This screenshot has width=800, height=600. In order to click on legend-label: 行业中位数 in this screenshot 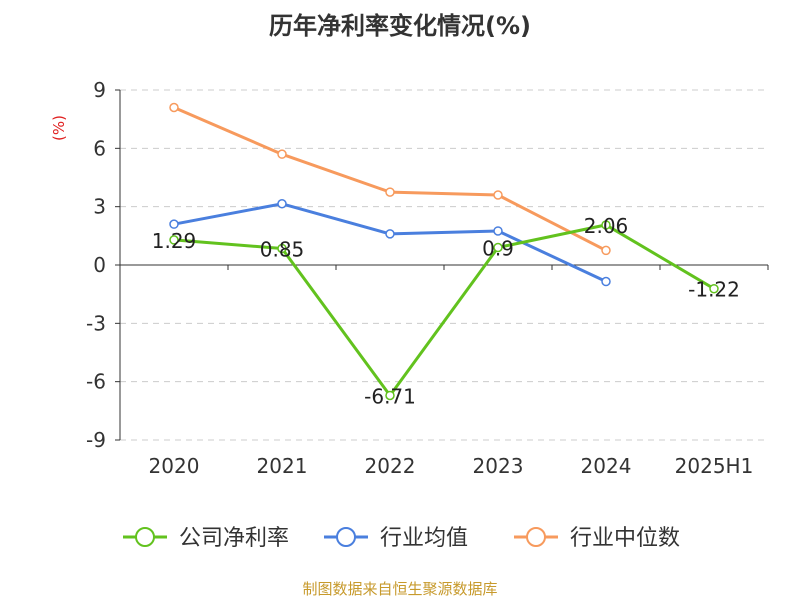, I will do `click(625, 538)`.